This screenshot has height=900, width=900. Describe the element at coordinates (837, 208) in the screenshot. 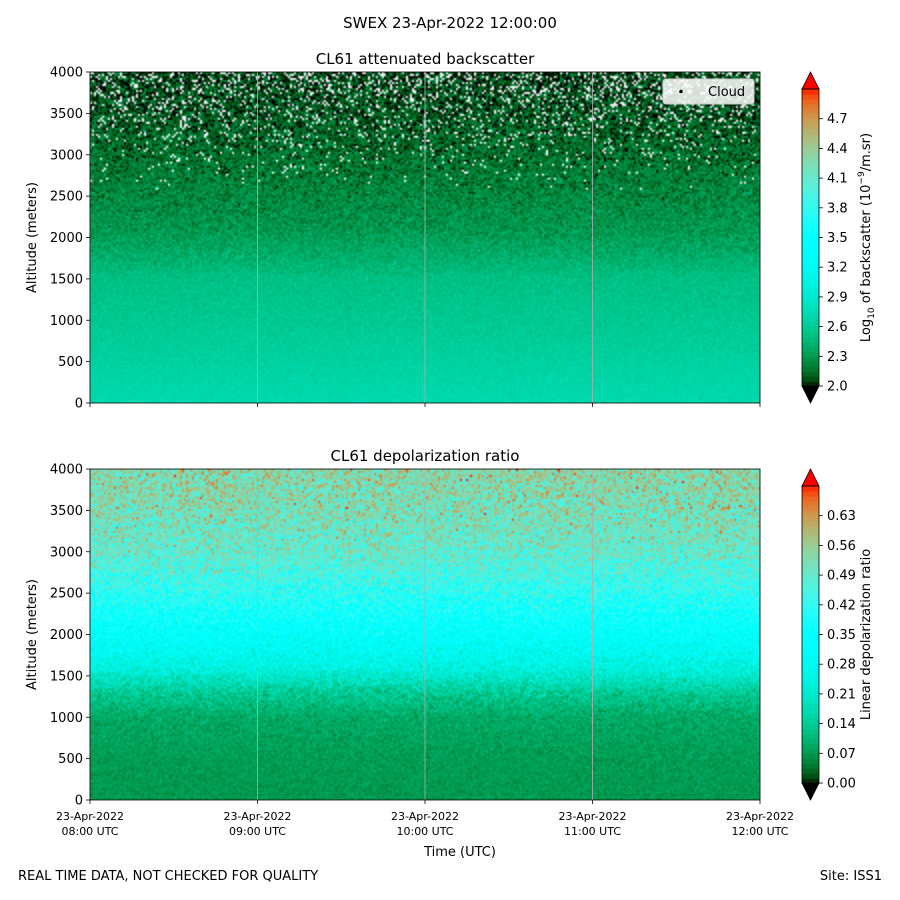

I see `colorbar-tick-label: 3.8` at that location.